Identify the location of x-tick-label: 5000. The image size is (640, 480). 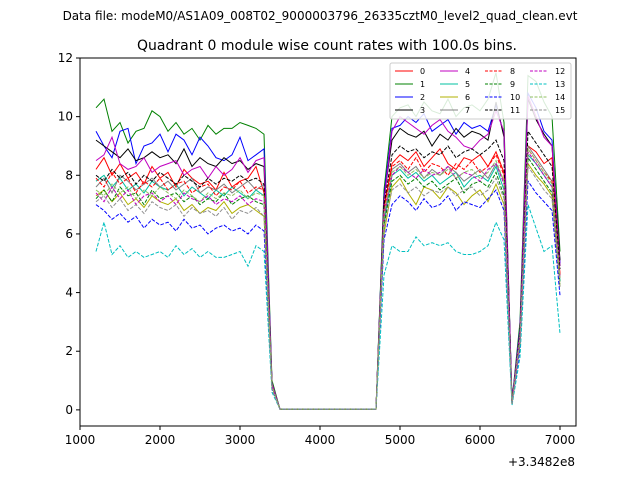
(400, 440).